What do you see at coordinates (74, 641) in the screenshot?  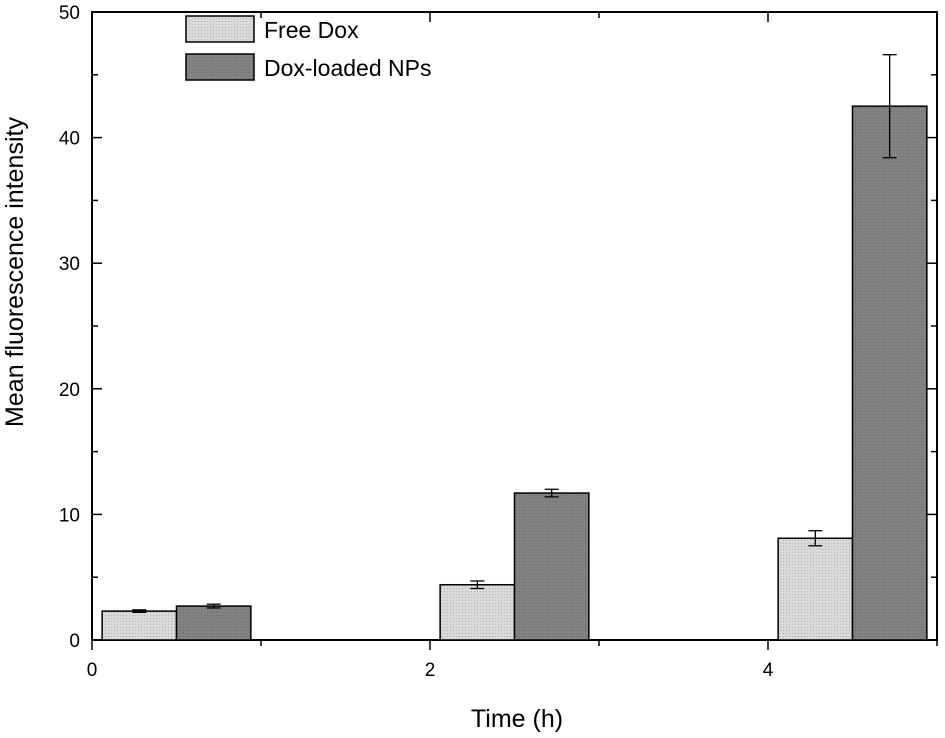 I see `y-tick-label: 0` at bounding box center [74, 641].